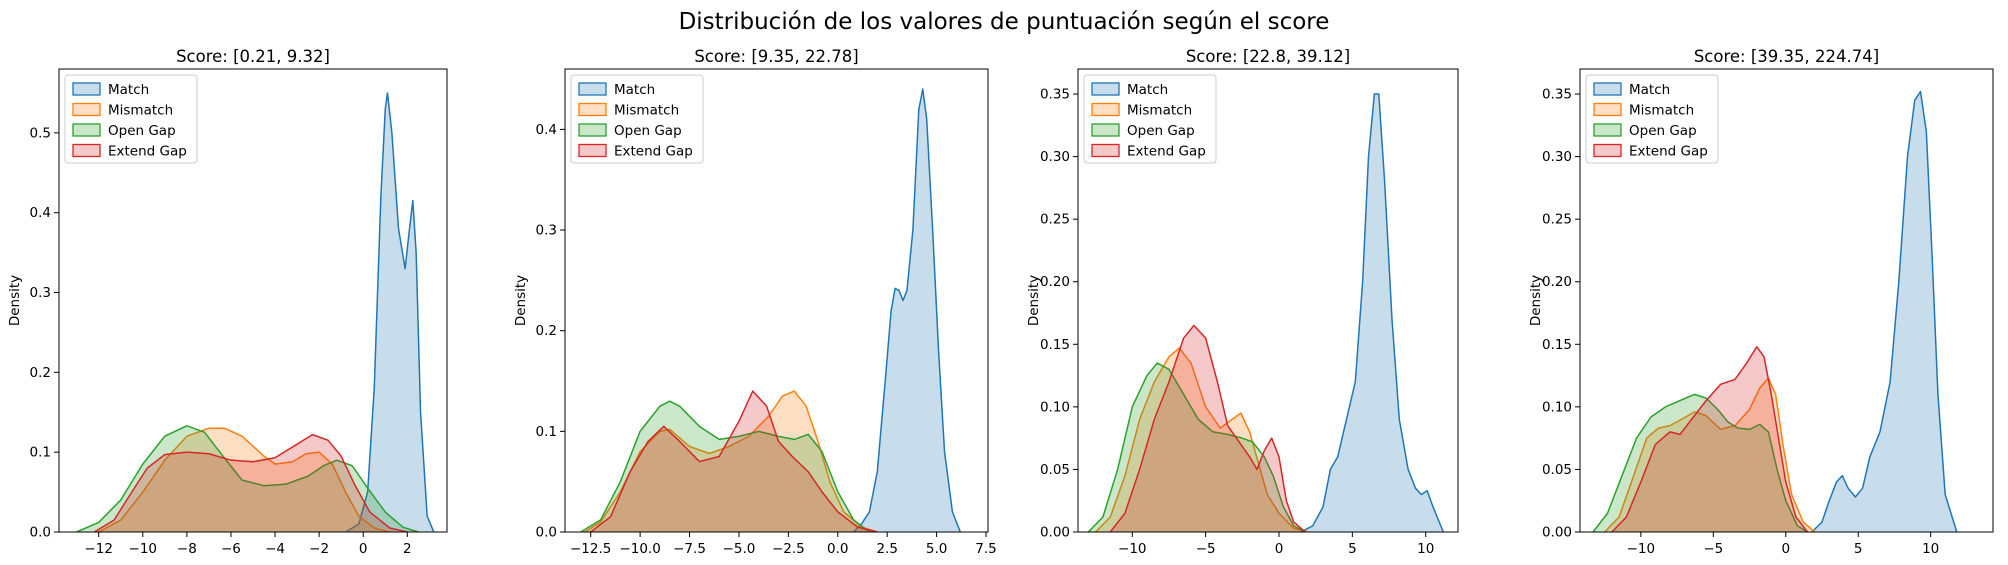 This screenshot has height=565, width=2008. I want to click on x-tick-label: −12.5, so click(590, 549).